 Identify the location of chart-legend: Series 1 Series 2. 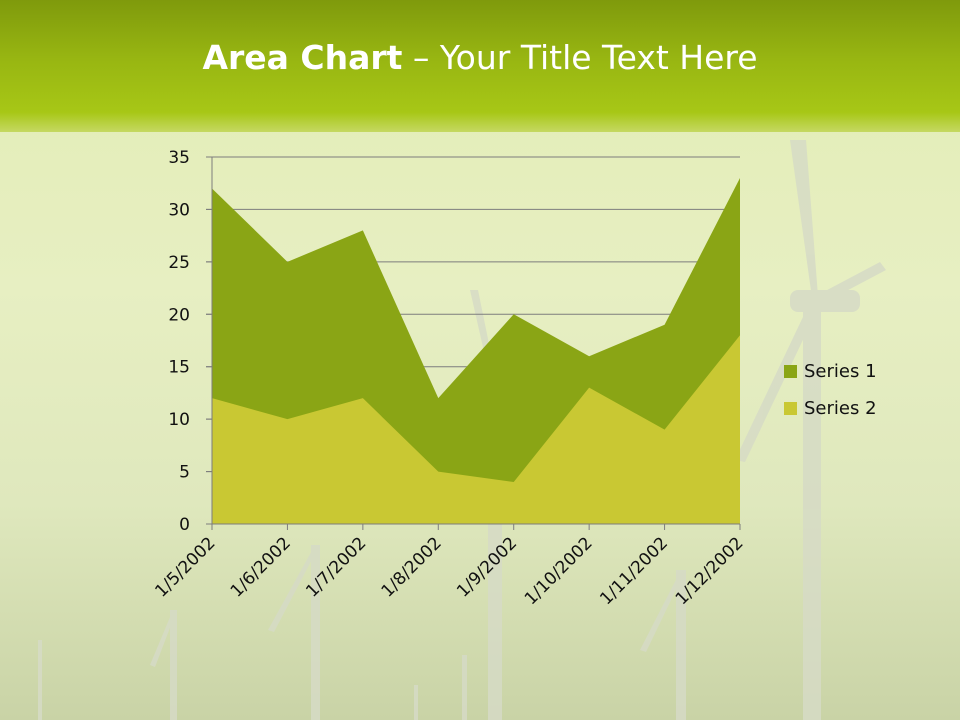
(830, 396).